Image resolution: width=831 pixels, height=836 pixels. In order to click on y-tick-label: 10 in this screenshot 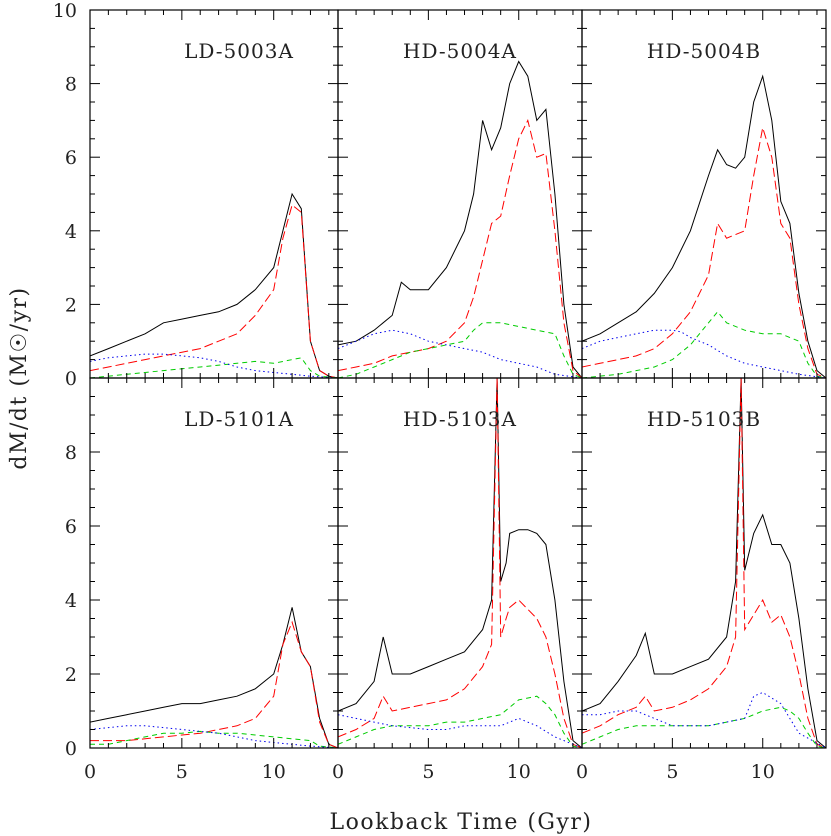, I will do `click(65, 11)`.